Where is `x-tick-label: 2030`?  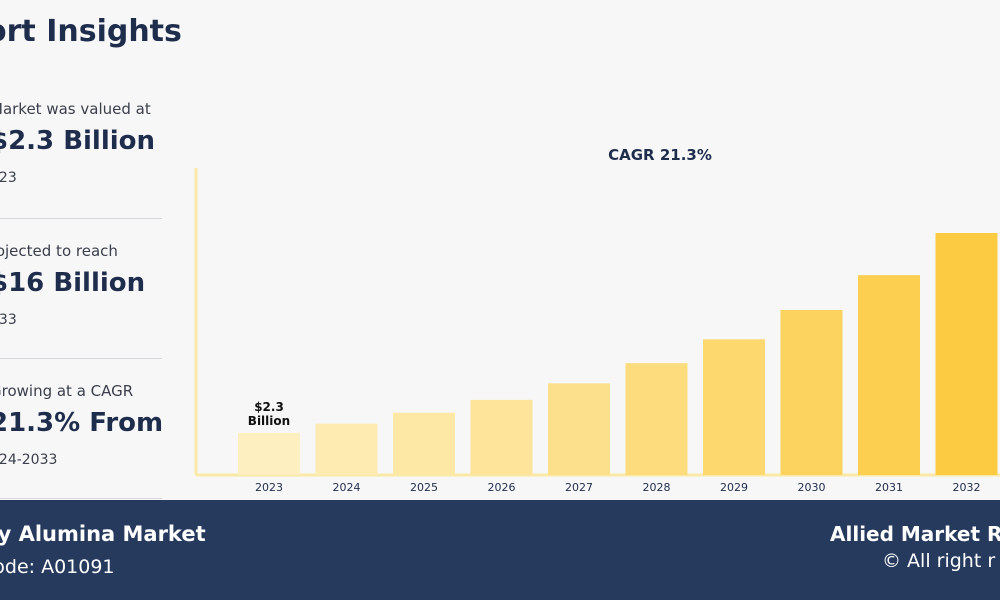 x-tick-label: 2030 is located at coordinates (812, 487).